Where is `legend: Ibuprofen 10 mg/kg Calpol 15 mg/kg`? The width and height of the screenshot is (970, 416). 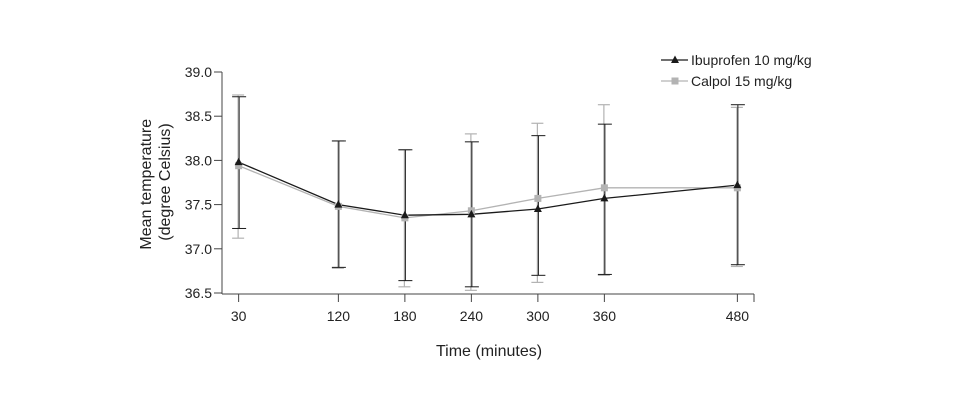
legend: Ibuprofen 10 mg/kg Calpol 15 mg/kg is located at coordinates (736, 70).